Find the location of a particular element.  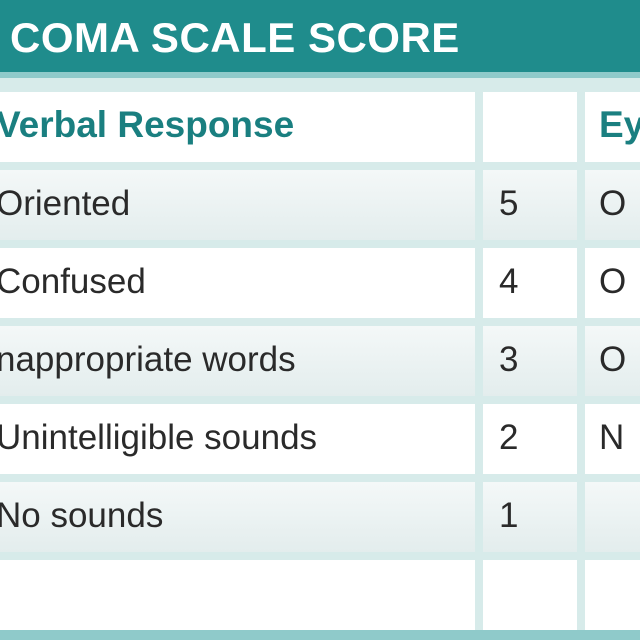

score-value: 5 is located at coordinates (509, 203).